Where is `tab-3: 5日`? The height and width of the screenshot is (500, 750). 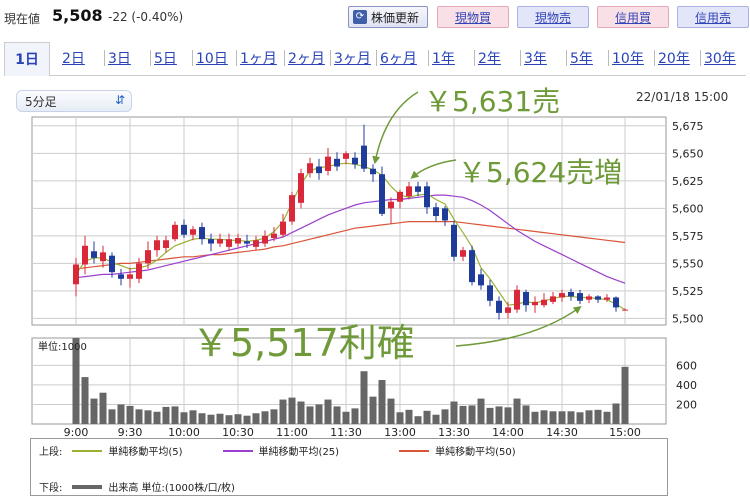
tab-3: 5日 is located at coordinates (165, 59).